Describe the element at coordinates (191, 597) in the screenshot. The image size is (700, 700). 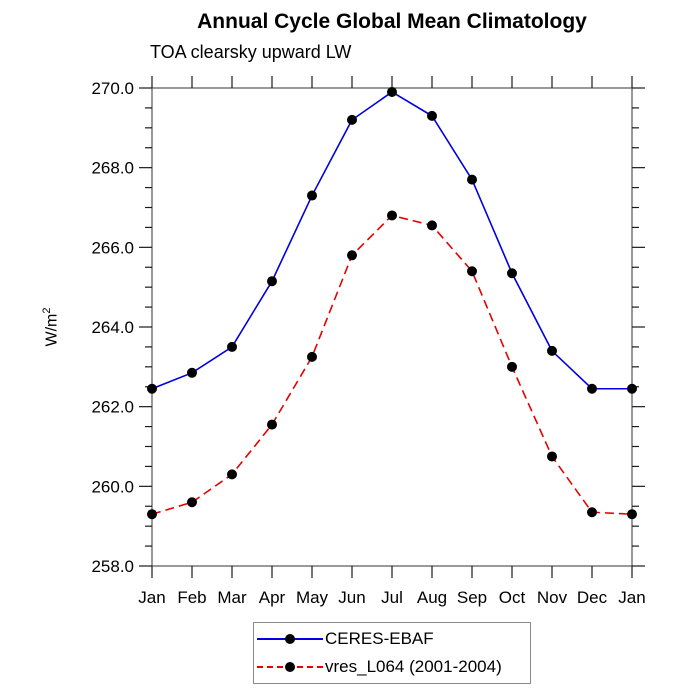
I see `x-tick-label: Feb` at that location.